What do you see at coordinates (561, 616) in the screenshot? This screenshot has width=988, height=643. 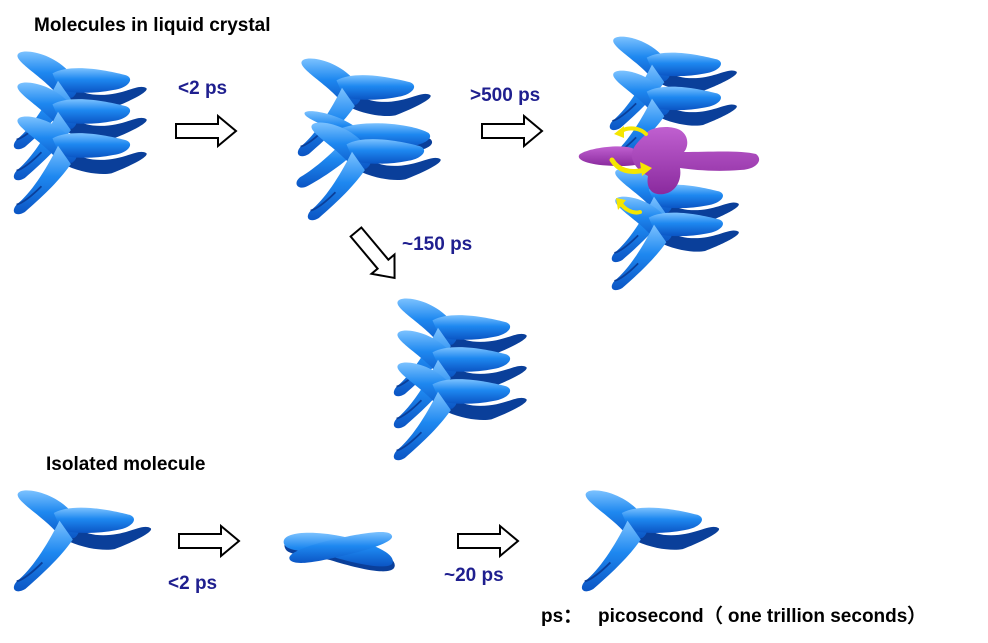 I see `footnote-term: ps：` at bounding box center [561, 616].